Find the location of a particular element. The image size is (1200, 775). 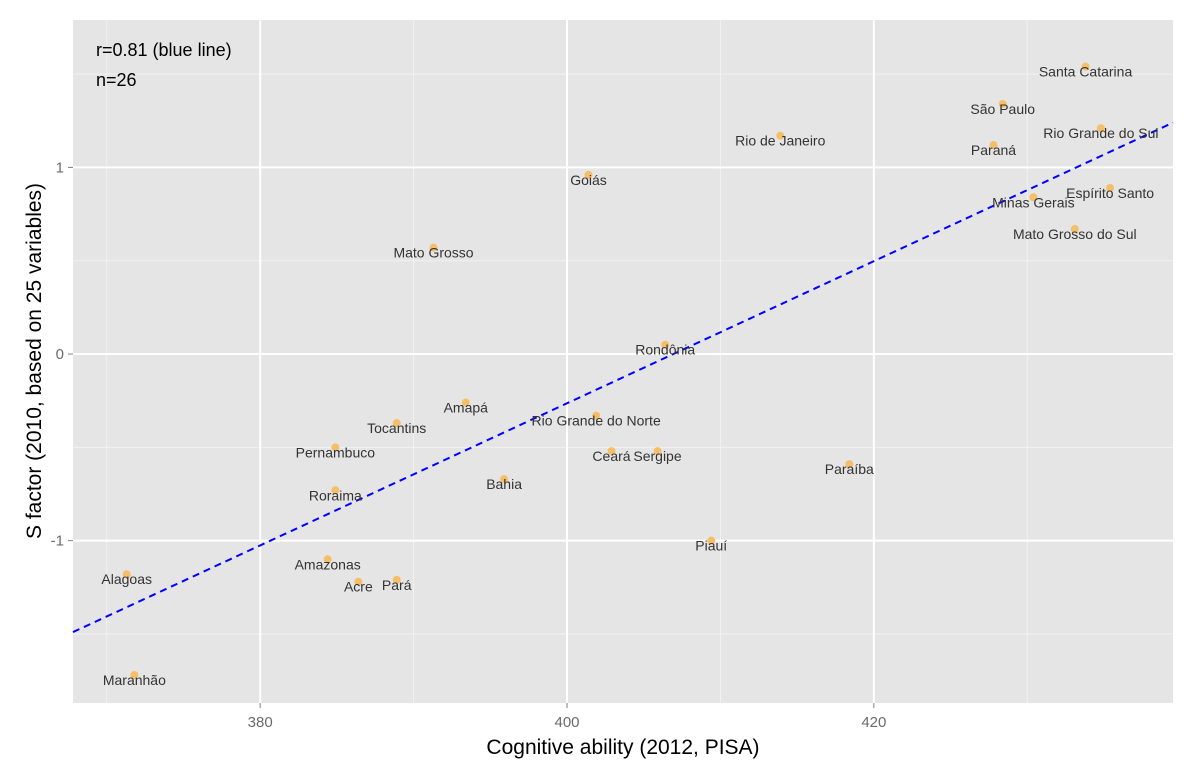

x-tick-label: 420 is located at coordinates (873, 722).